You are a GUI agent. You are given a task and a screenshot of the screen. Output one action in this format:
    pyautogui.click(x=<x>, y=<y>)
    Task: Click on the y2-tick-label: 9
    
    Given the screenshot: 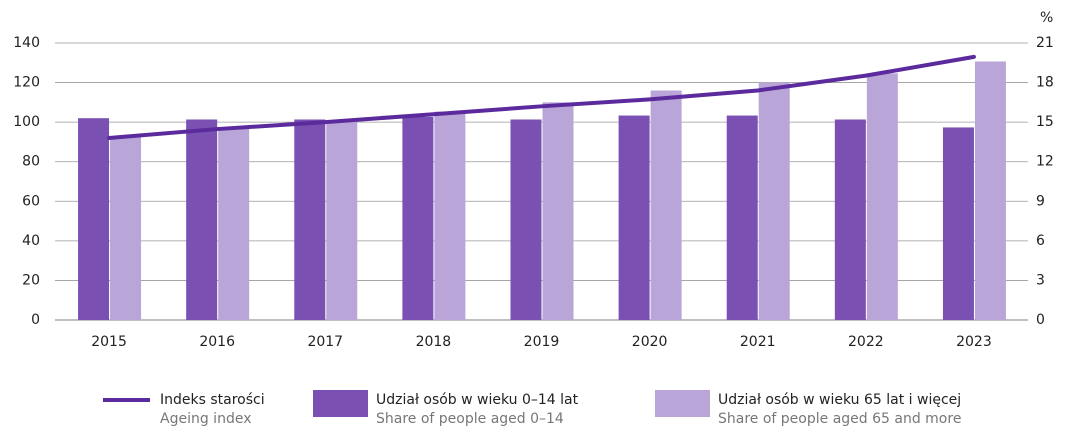 What is the action you would take?
    pyautogui.click(x=1040, y=201)
    